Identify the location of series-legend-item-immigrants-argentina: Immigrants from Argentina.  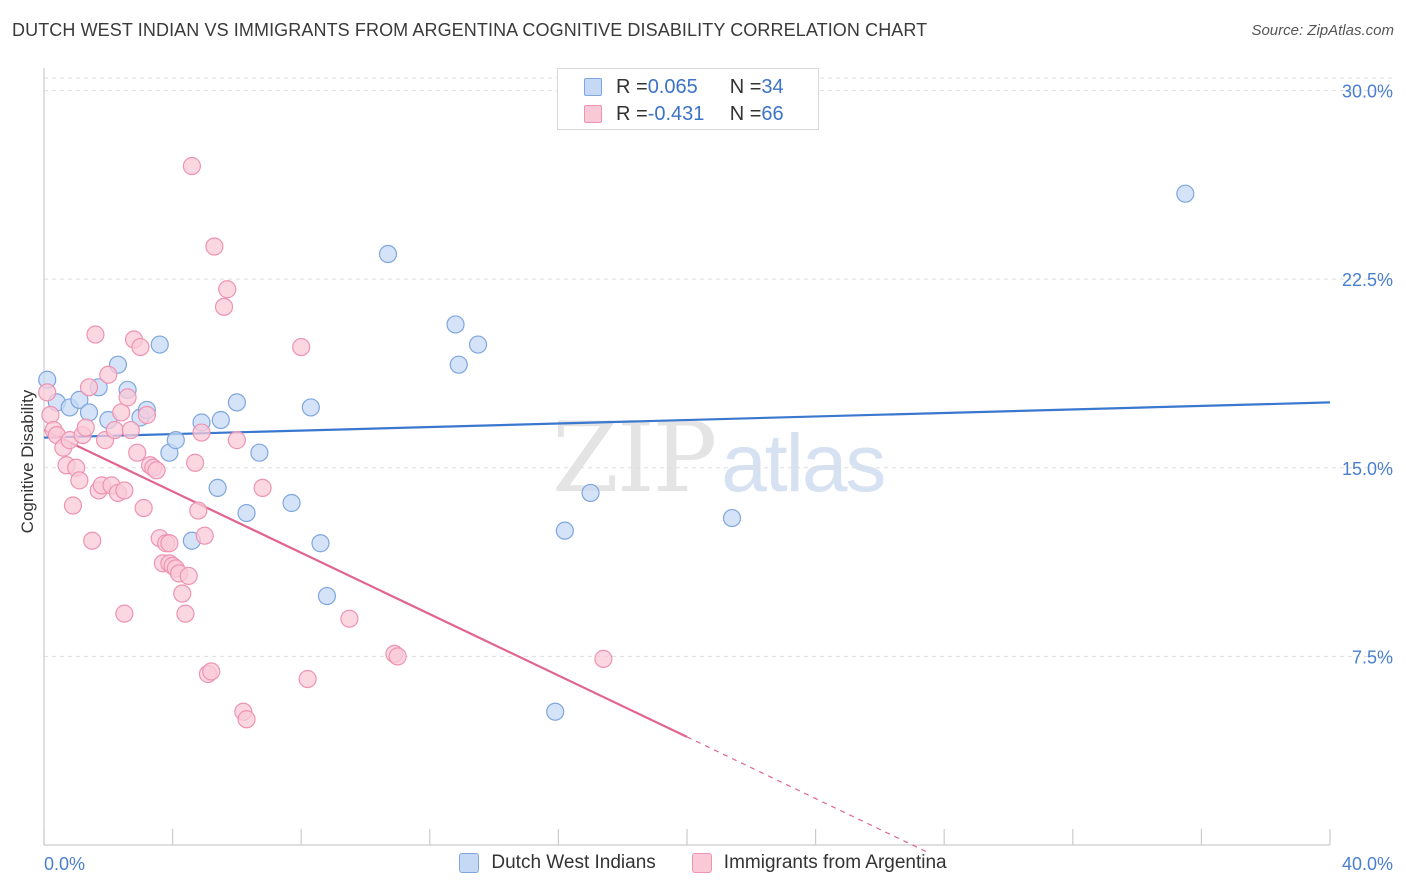
(819, 863).